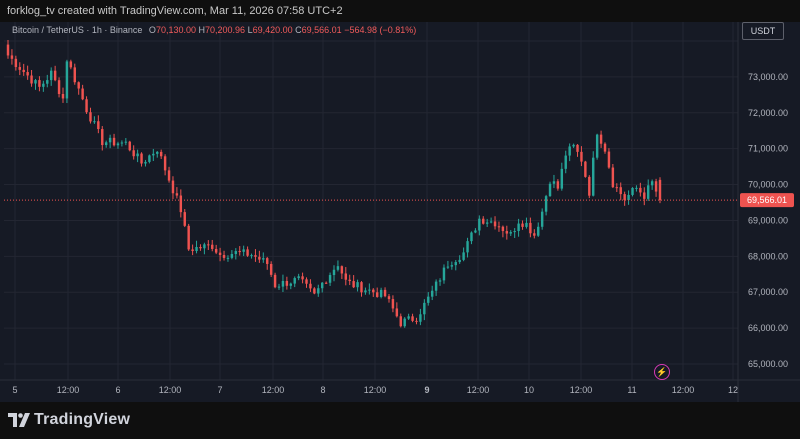 The width and height of the screenshot is (800, 439). Describe the element at coordinates (631, 390) in the screenshot. I see `x-tick-label: 11` at that location.